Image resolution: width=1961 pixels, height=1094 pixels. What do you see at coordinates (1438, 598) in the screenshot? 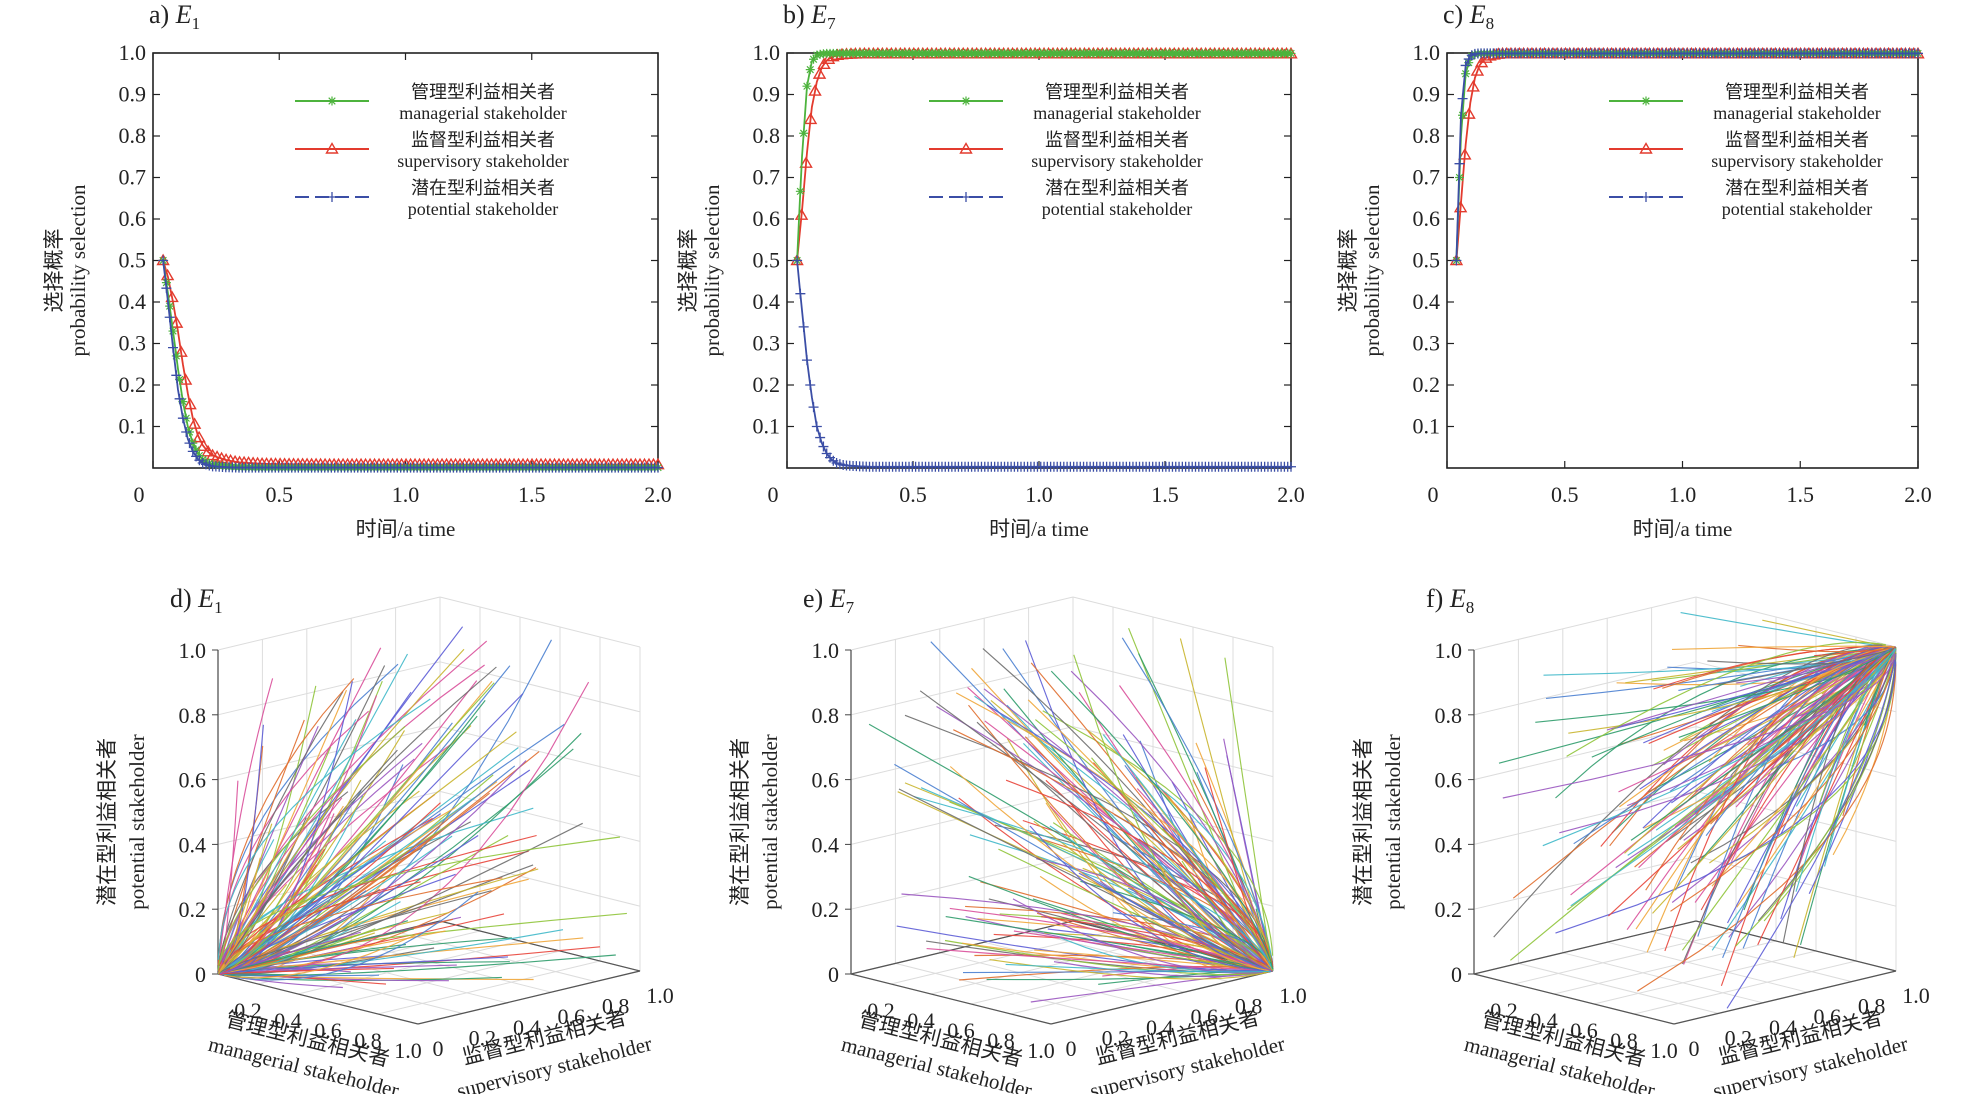
I see `panel-letter: f)` at bounding box center [1438, 598].